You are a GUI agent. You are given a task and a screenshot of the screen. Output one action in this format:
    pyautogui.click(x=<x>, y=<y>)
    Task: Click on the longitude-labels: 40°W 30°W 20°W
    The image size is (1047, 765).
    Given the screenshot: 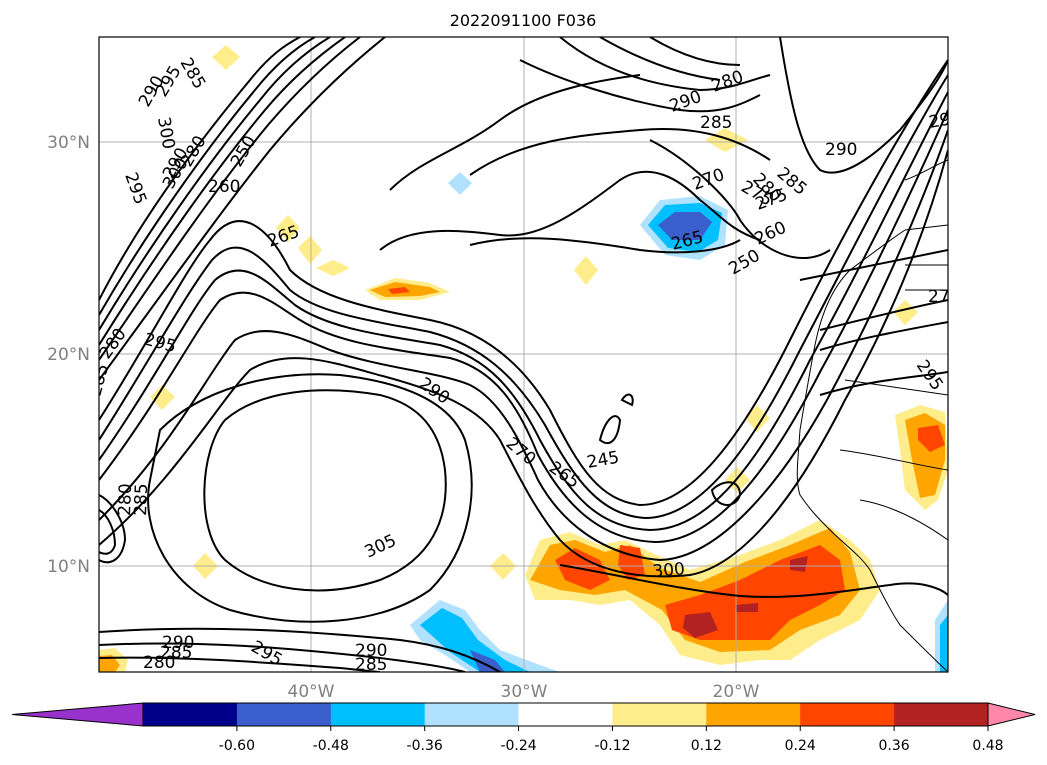 What is the action you would take?
    pyautogui.click(x=524, y=692)
    